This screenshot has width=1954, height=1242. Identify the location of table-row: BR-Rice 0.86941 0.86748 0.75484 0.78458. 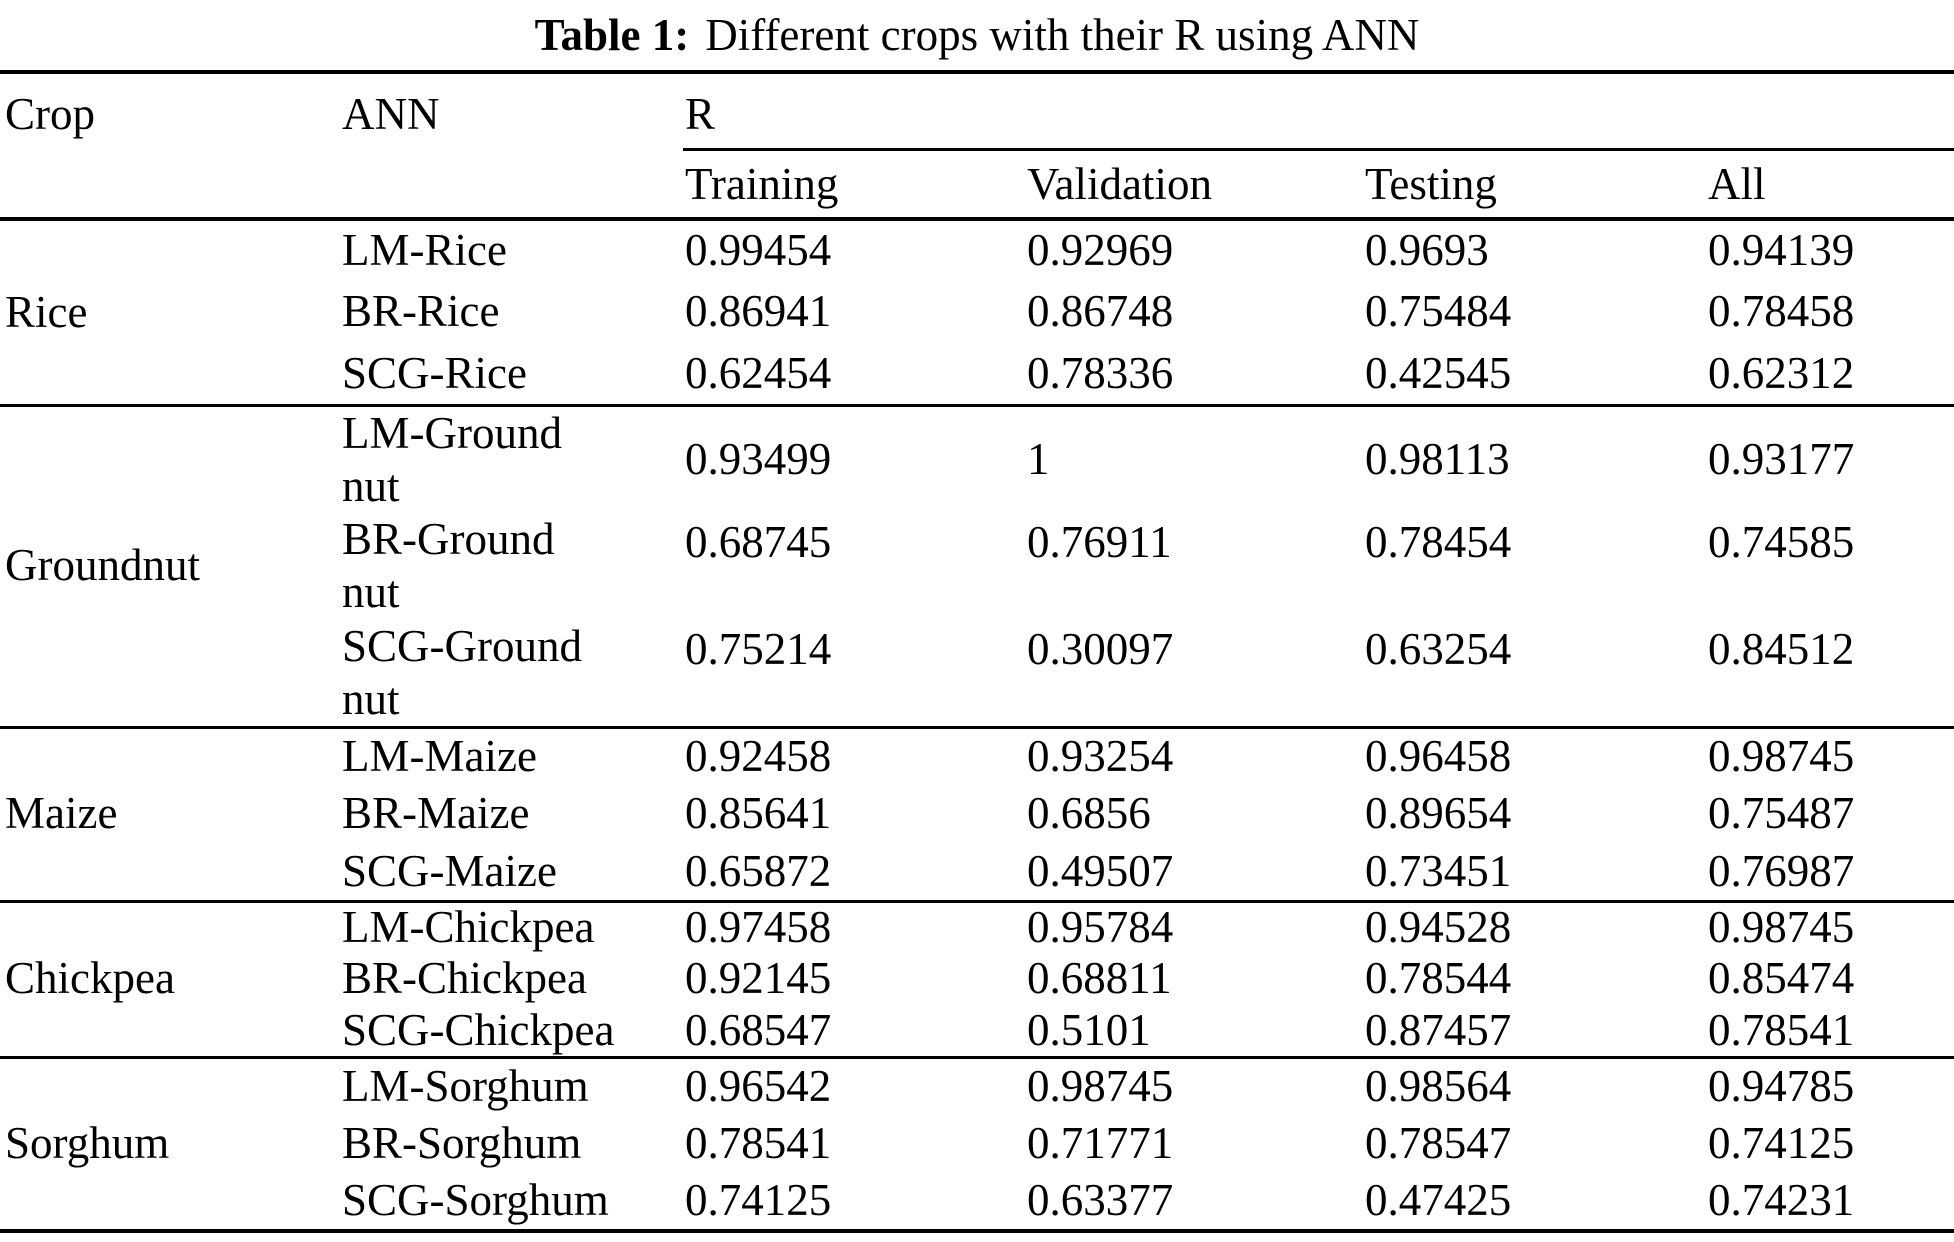
(977, 312).